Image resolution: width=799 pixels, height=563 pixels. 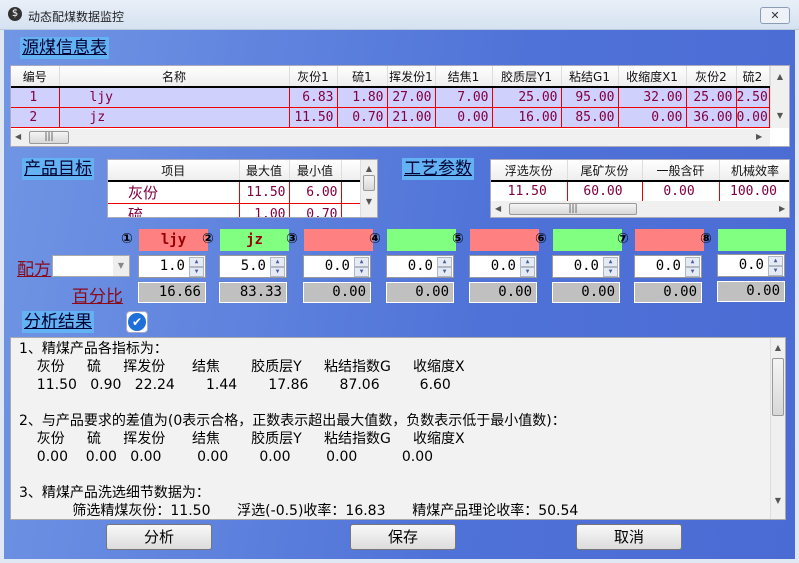 What do you see at coordinates (640, 191) in the screenshot?
I see `table-row: 11.50 60.00 0.00 100.00` at bounding box center [640, 191].